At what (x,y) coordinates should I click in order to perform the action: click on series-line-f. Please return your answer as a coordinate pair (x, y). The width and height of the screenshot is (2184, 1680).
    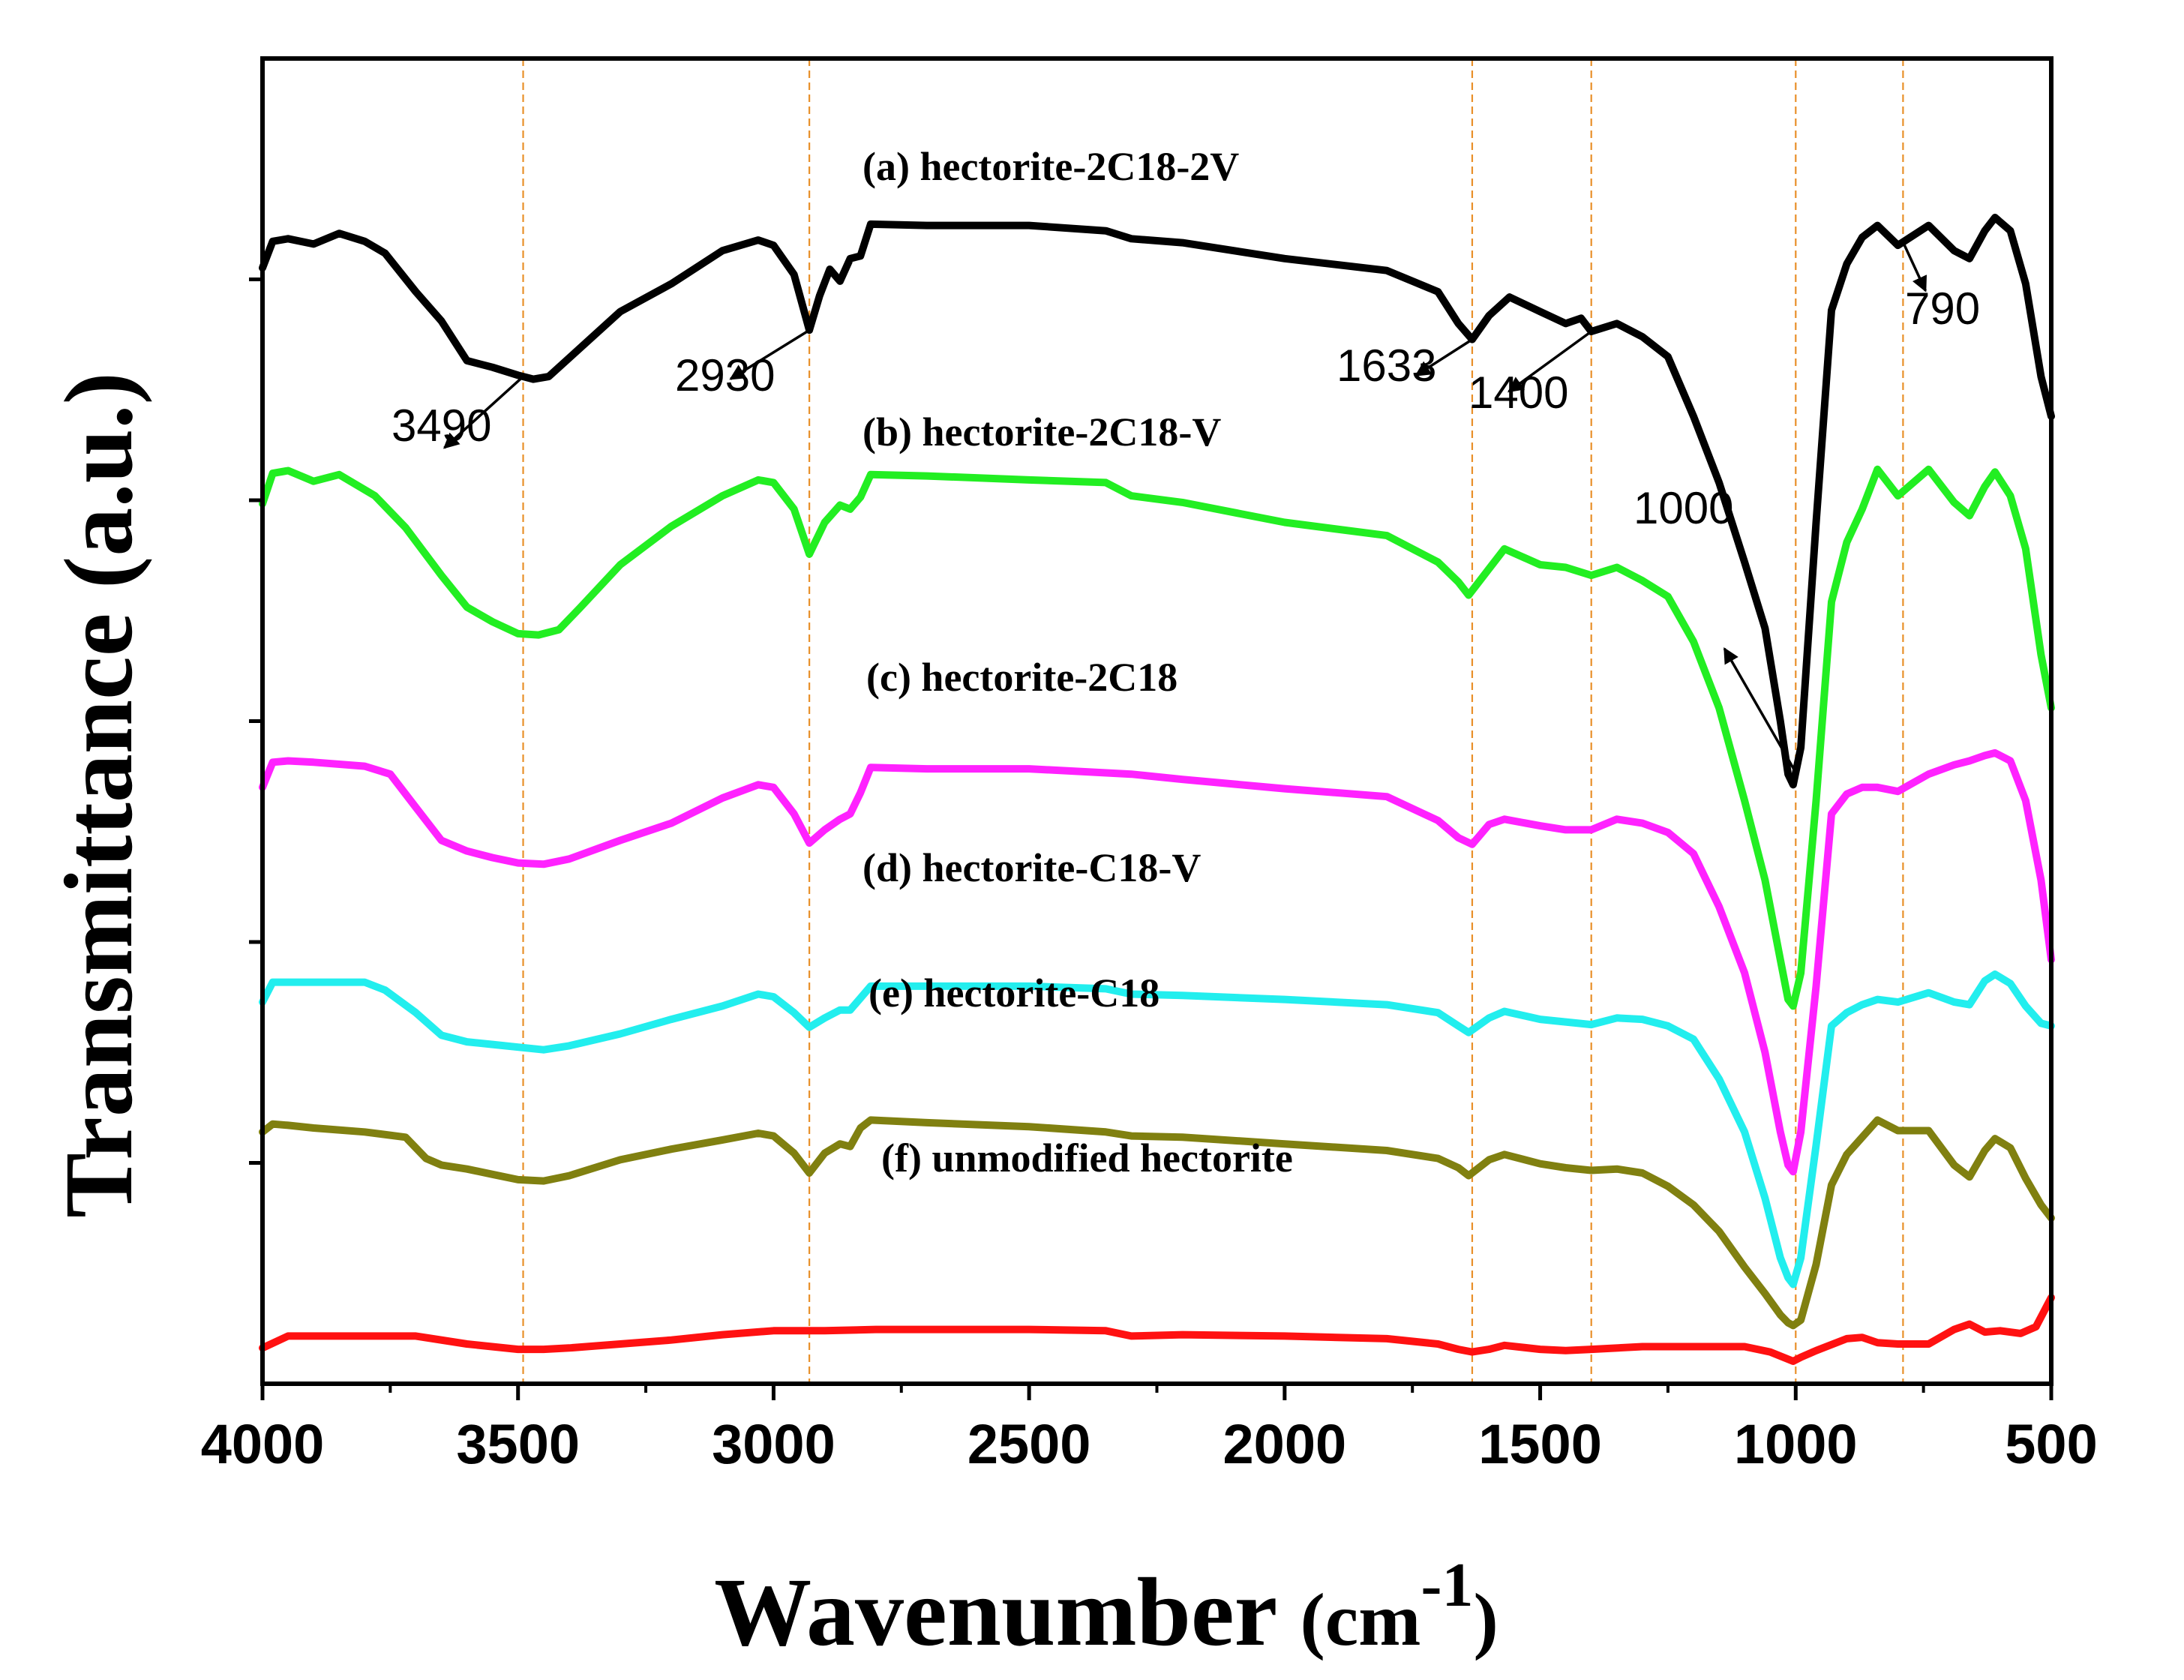
    Looking at the image, I should click on (1157, 1329).